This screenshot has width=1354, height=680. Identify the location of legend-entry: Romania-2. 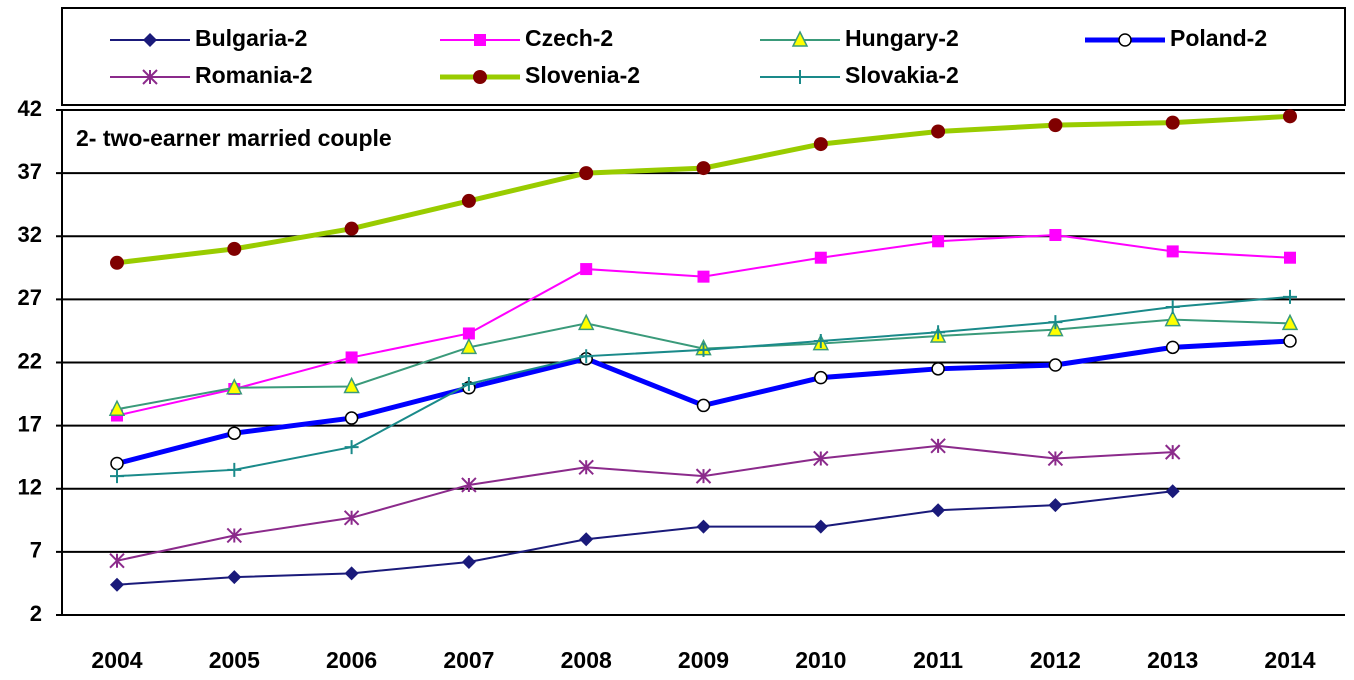
(211, 75).